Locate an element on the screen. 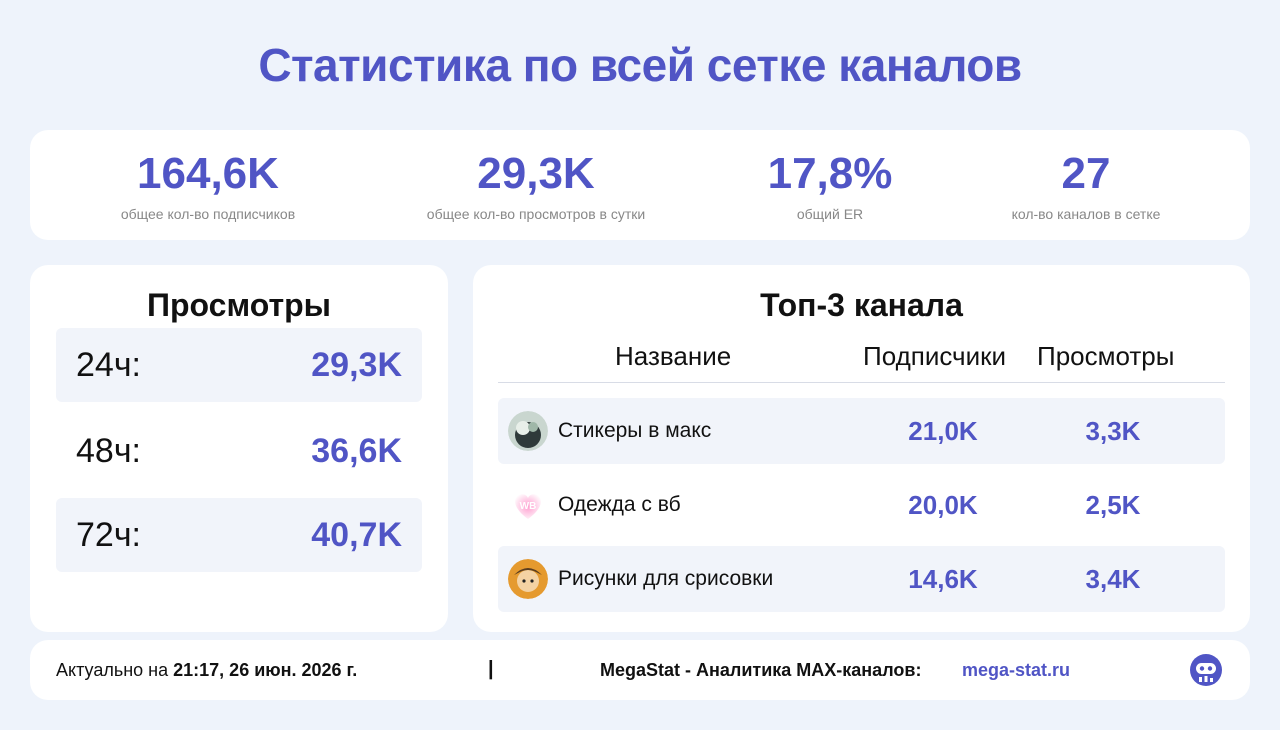 This screenshot has width=1280, height=730. views-value: 29,3K is located at coordinates (356, 365).